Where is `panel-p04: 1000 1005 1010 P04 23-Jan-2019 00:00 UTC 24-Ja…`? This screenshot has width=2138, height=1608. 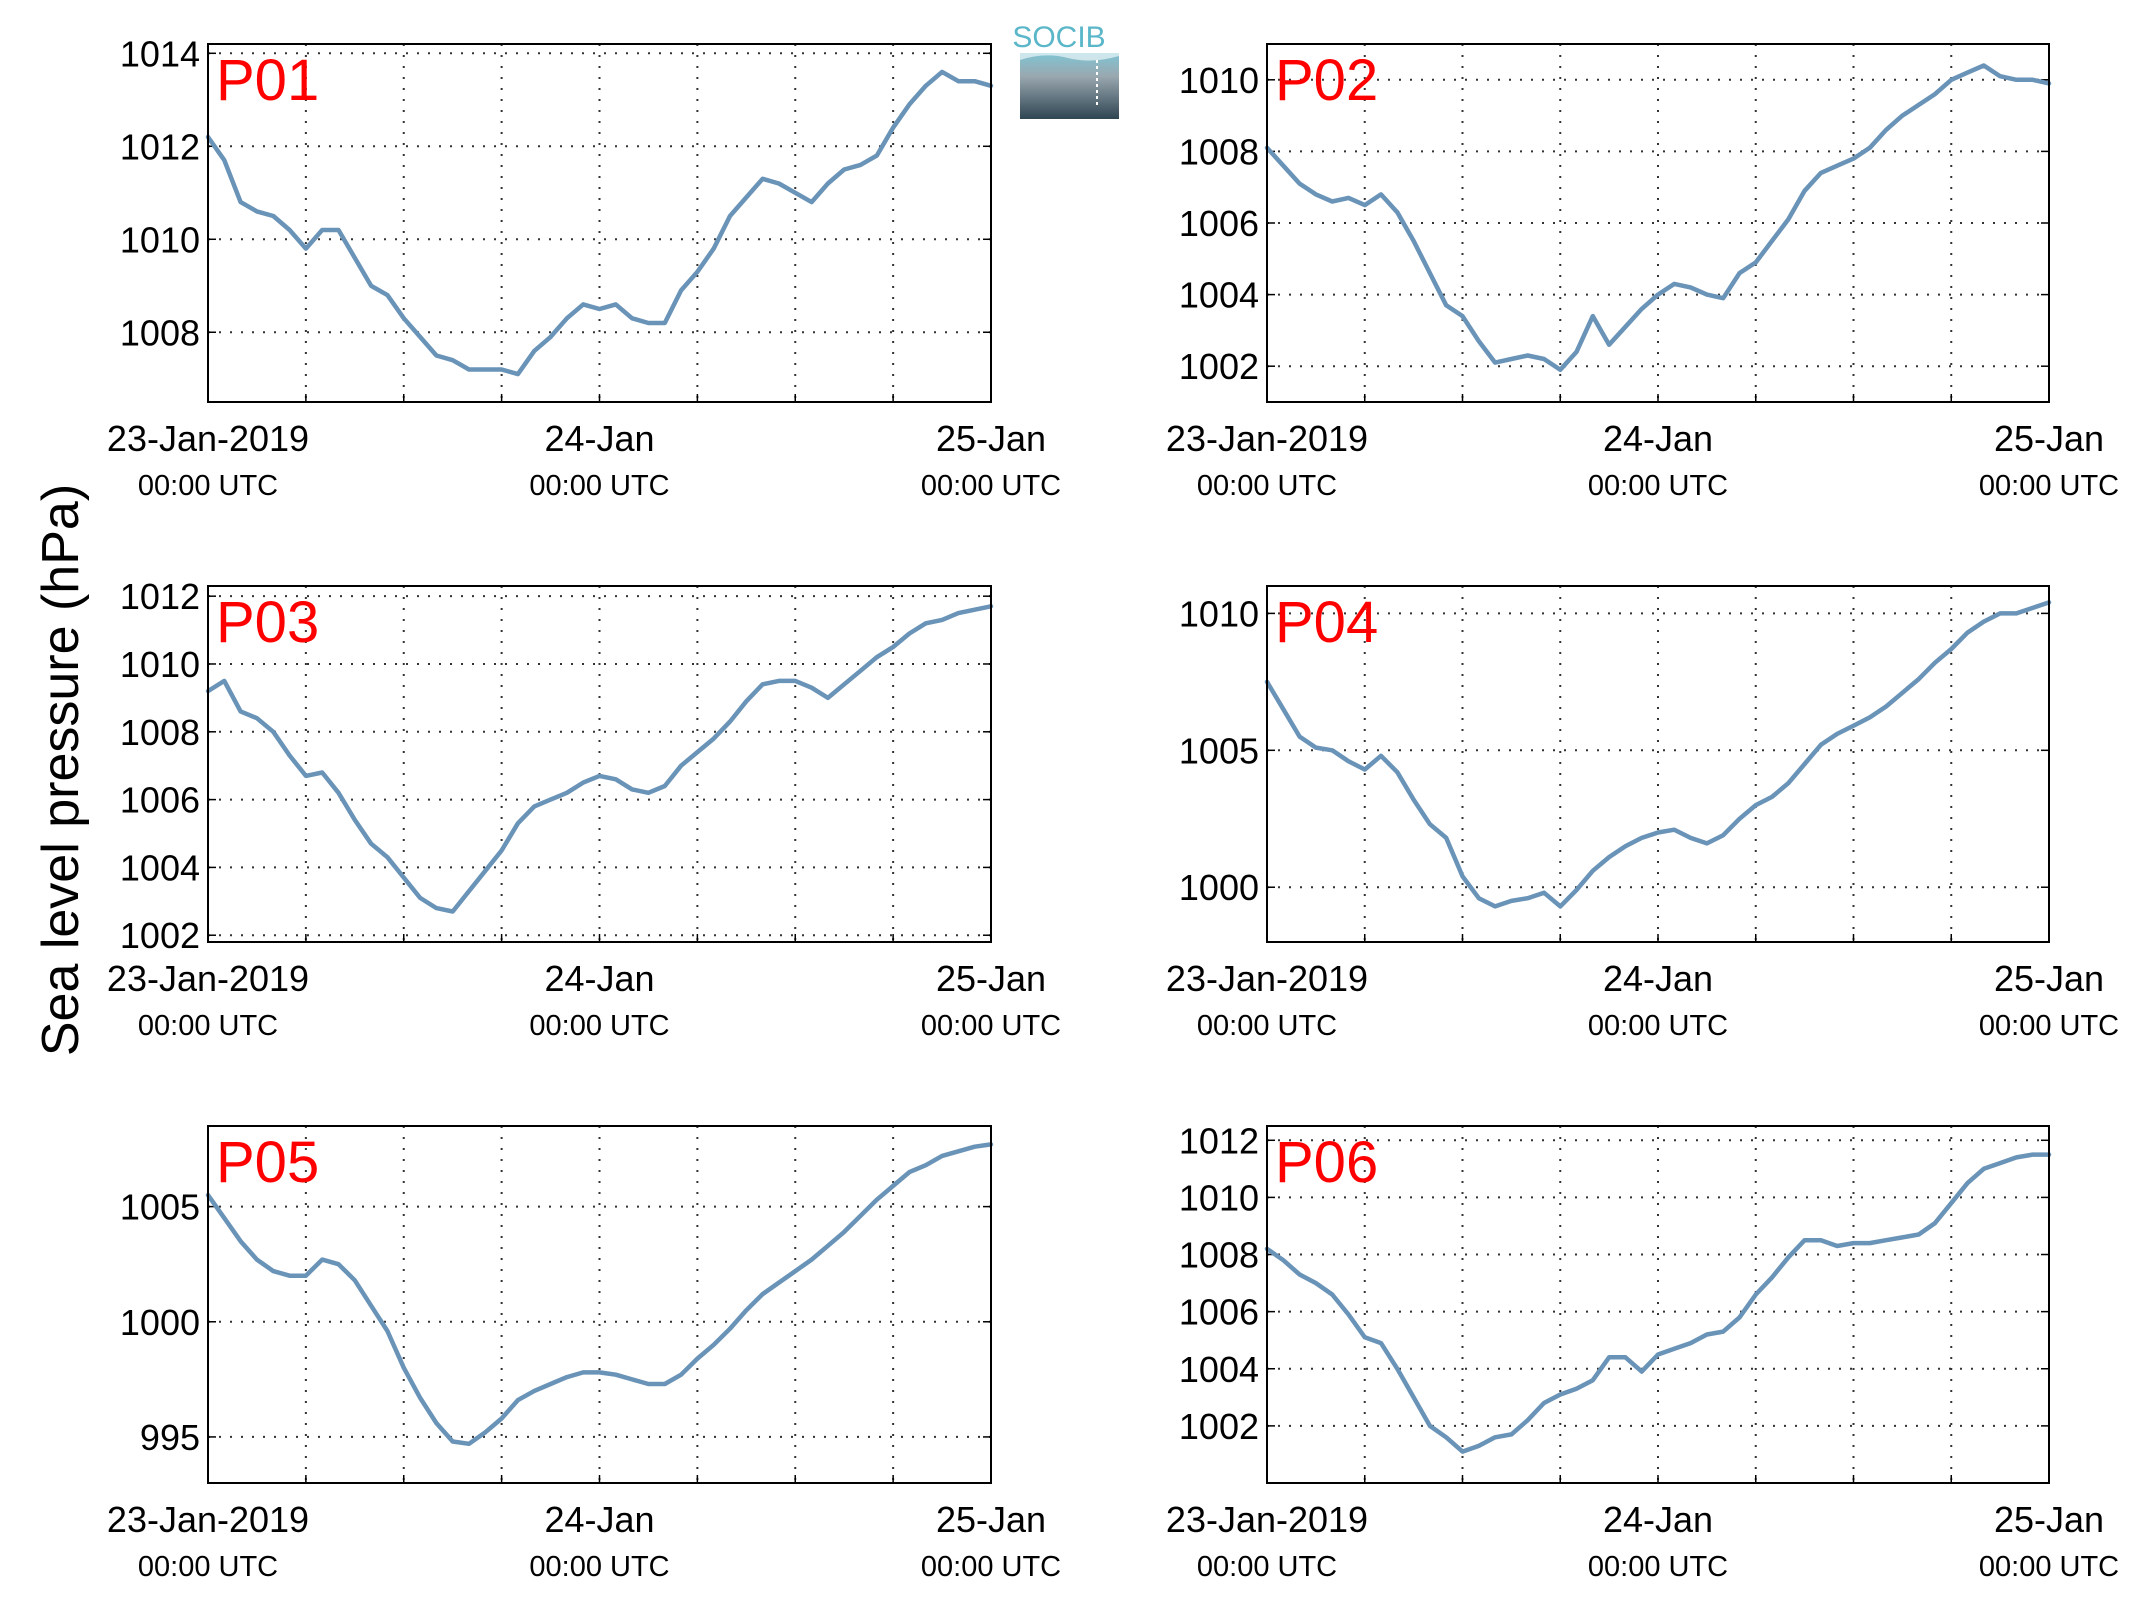 panel-p04: 1000 1005 1010 P04 23-Jan-2019 00:00 UTC 24-Ja… is located at coordinates (1642, 813).